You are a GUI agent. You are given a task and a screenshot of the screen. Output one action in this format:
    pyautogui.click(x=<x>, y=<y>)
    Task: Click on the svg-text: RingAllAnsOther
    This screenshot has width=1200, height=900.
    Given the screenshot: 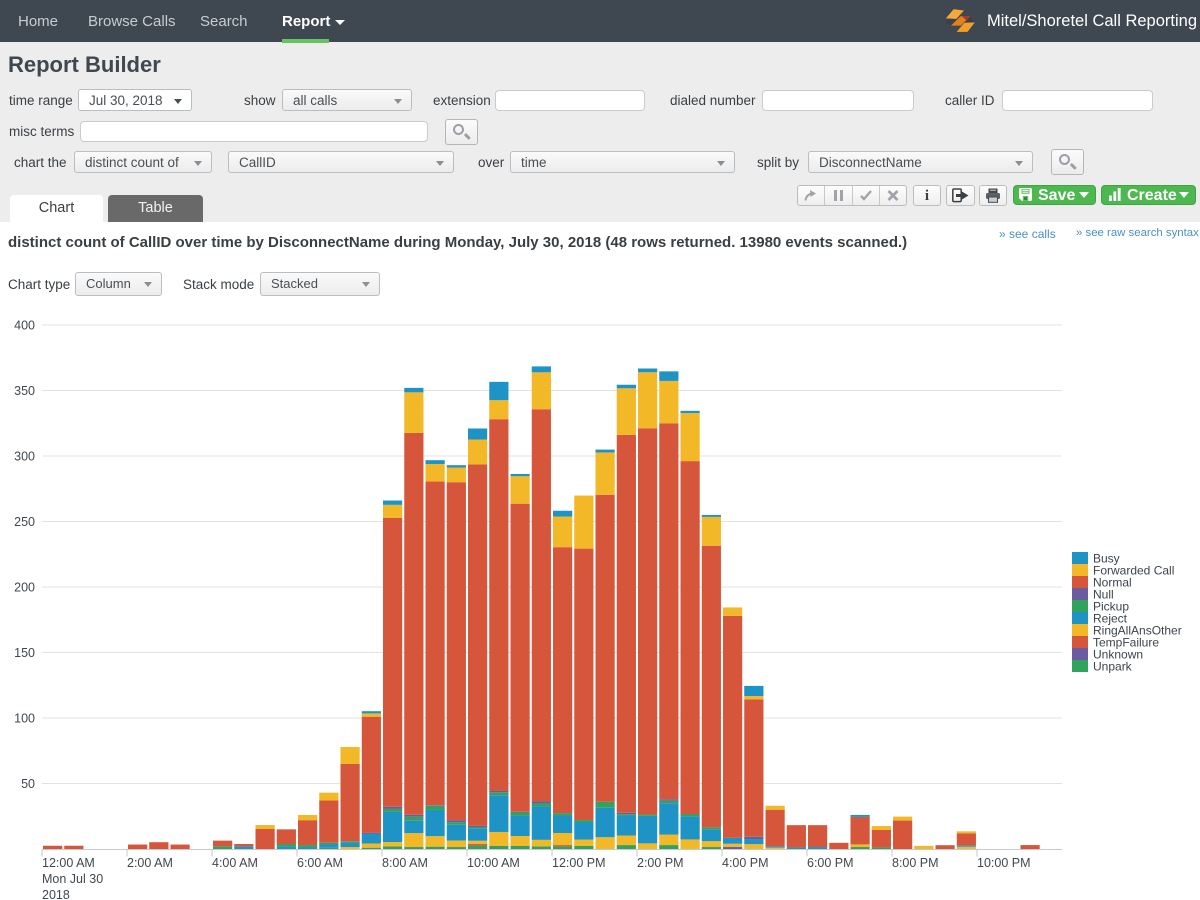 What is the action you would take?
    pyautogui.click(x=1137, y=631)
    